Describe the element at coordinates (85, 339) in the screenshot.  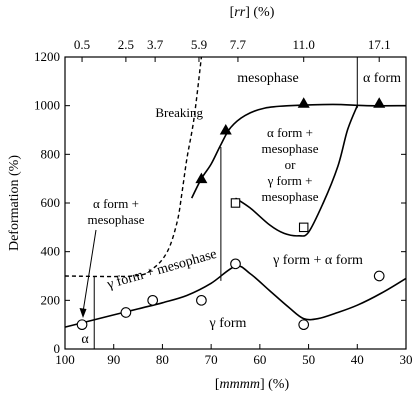
I see `label-alpha: α` at that location.